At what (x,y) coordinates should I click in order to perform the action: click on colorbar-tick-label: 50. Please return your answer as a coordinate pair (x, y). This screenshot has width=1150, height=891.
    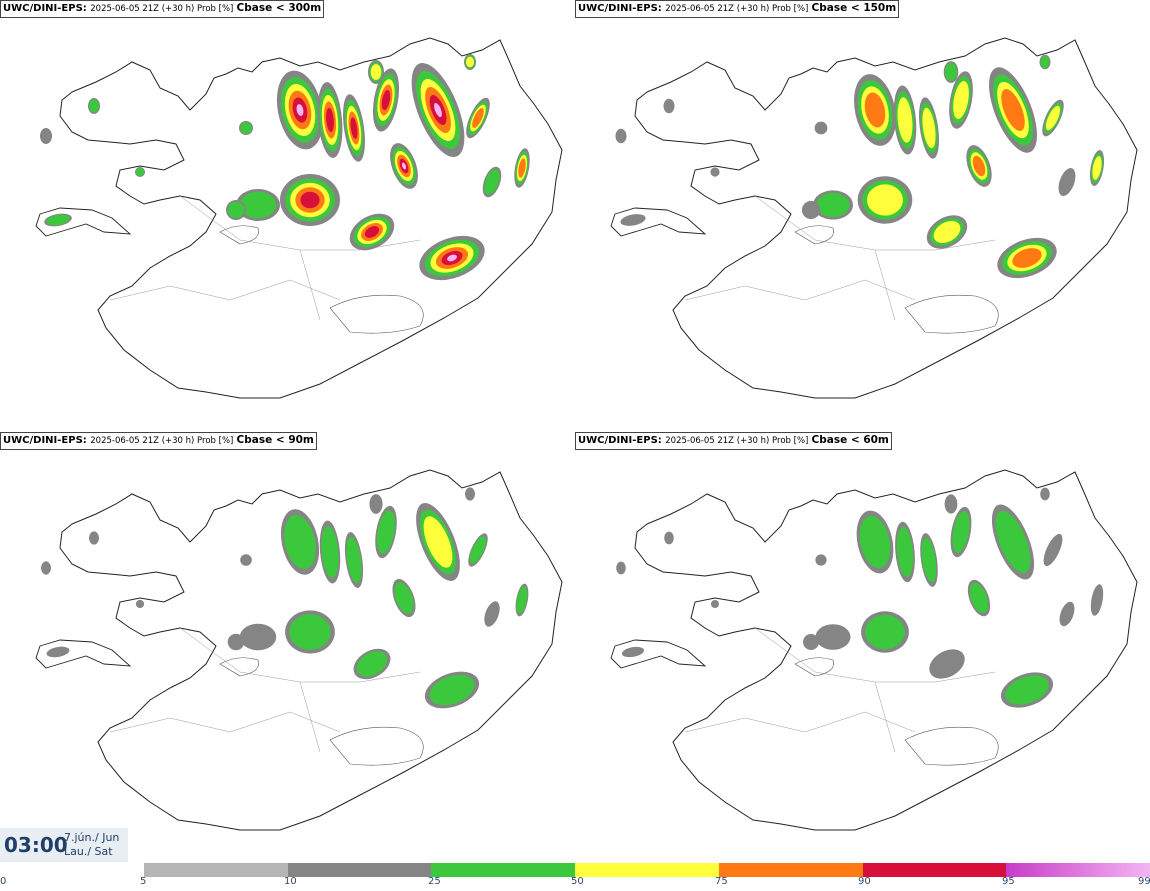
    Looking at the image, I should click on (577, 881).